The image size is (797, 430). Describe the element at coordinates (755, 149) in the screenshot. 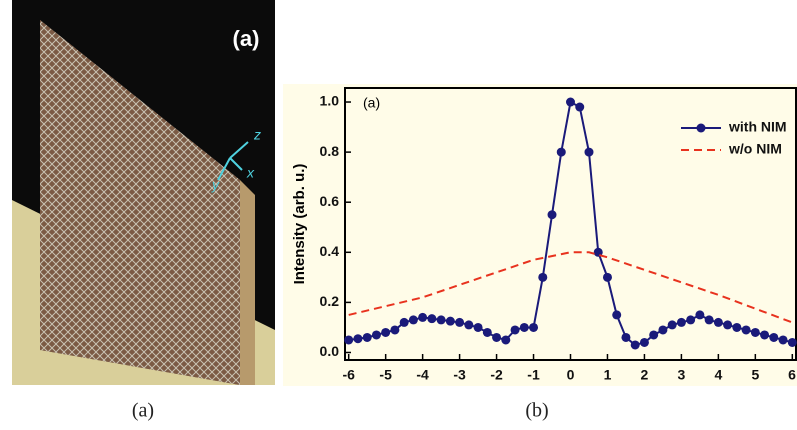

I see `legend-label: w/o NIM` at that location.